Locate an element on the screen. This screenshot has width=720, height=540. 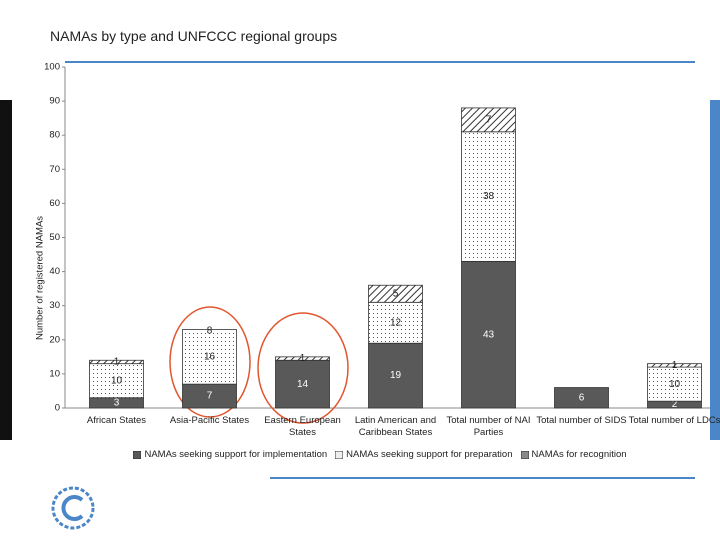
x-tick-label: Total number of NAI Parties is located at coordinates (488, 426).